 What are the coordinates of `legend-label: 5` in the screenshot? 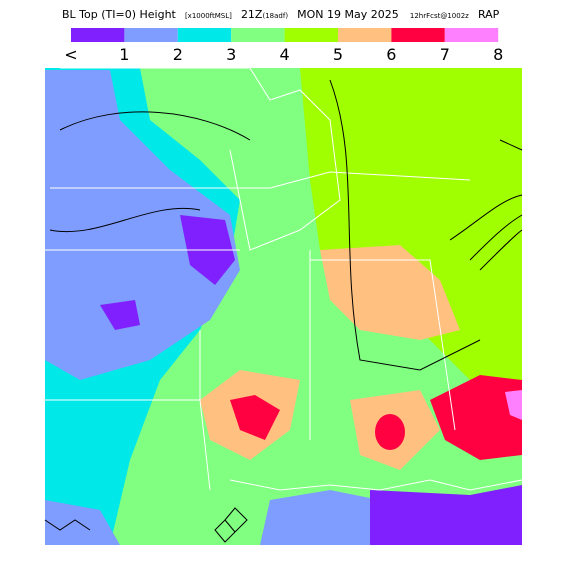 It's located at (338, 54).